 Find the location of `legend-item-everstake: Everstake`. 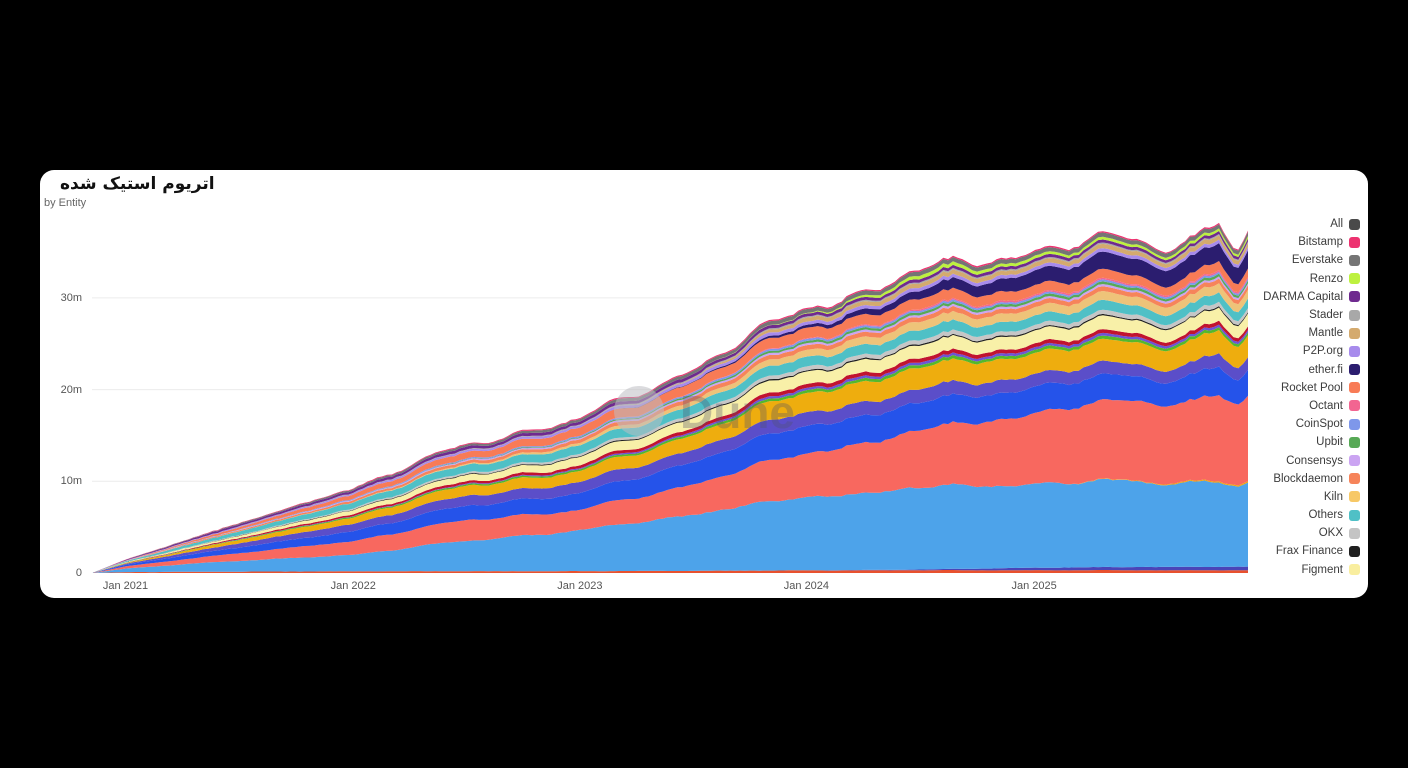

legend-item-everstake: Everstake is located at coordinates (1311, 260).